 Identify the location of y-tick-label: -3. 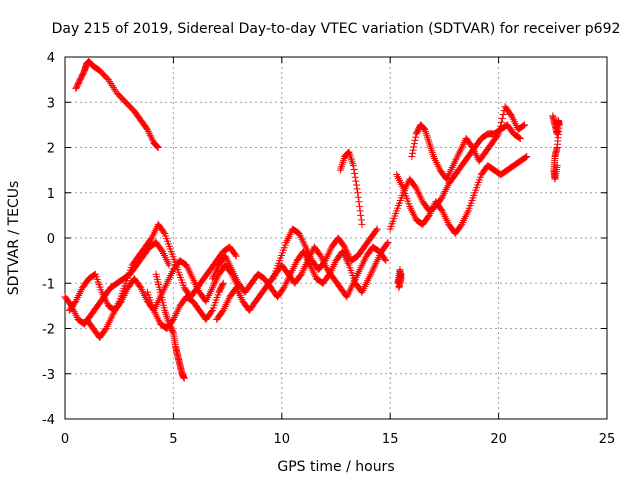
(48, 375).